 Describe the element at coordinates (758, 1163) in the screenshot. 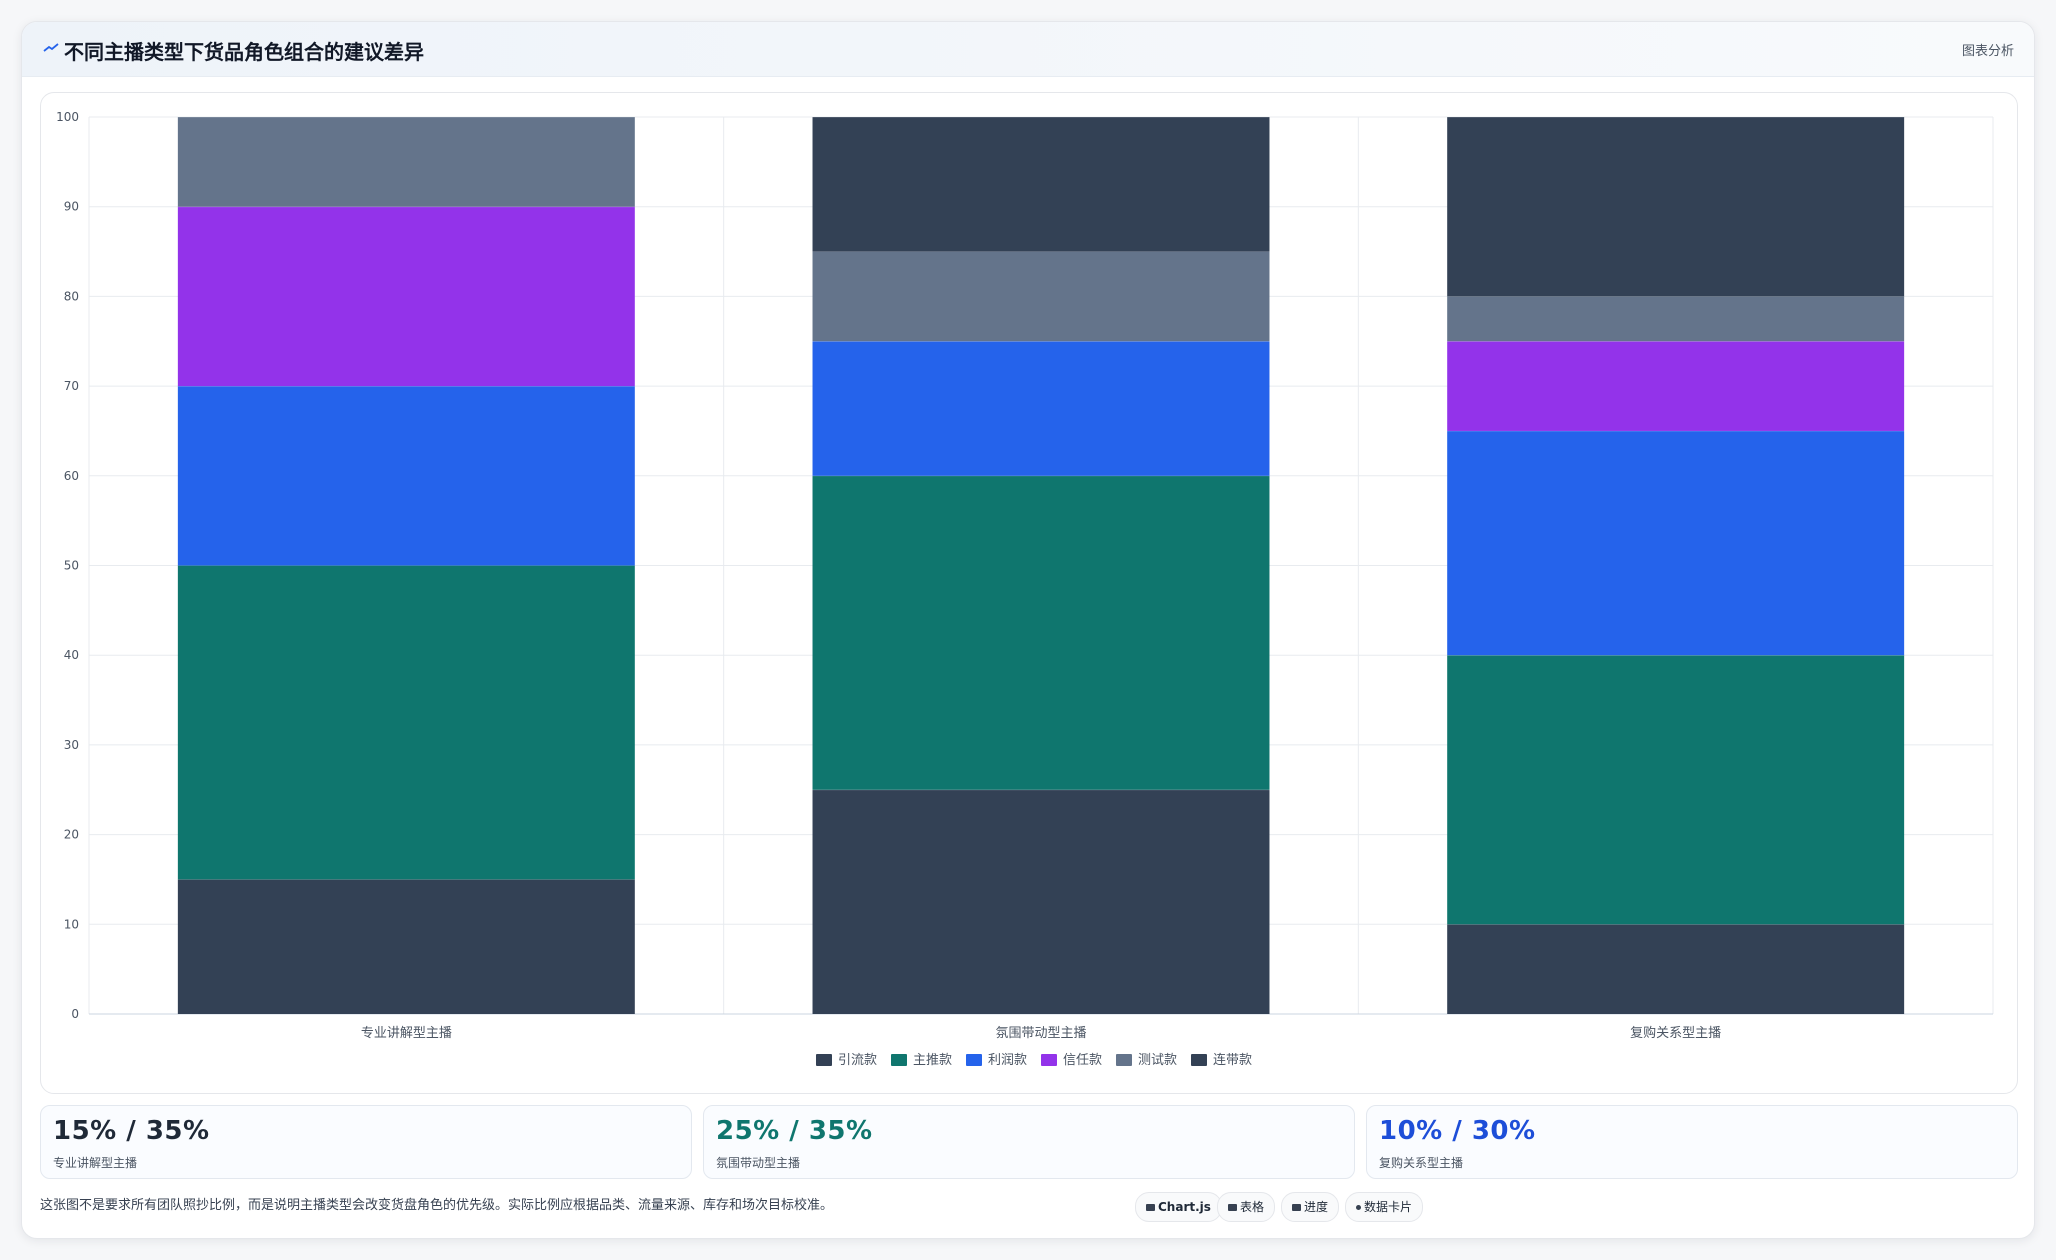

I see `stat-label: 氛围带动型主播` at that location.